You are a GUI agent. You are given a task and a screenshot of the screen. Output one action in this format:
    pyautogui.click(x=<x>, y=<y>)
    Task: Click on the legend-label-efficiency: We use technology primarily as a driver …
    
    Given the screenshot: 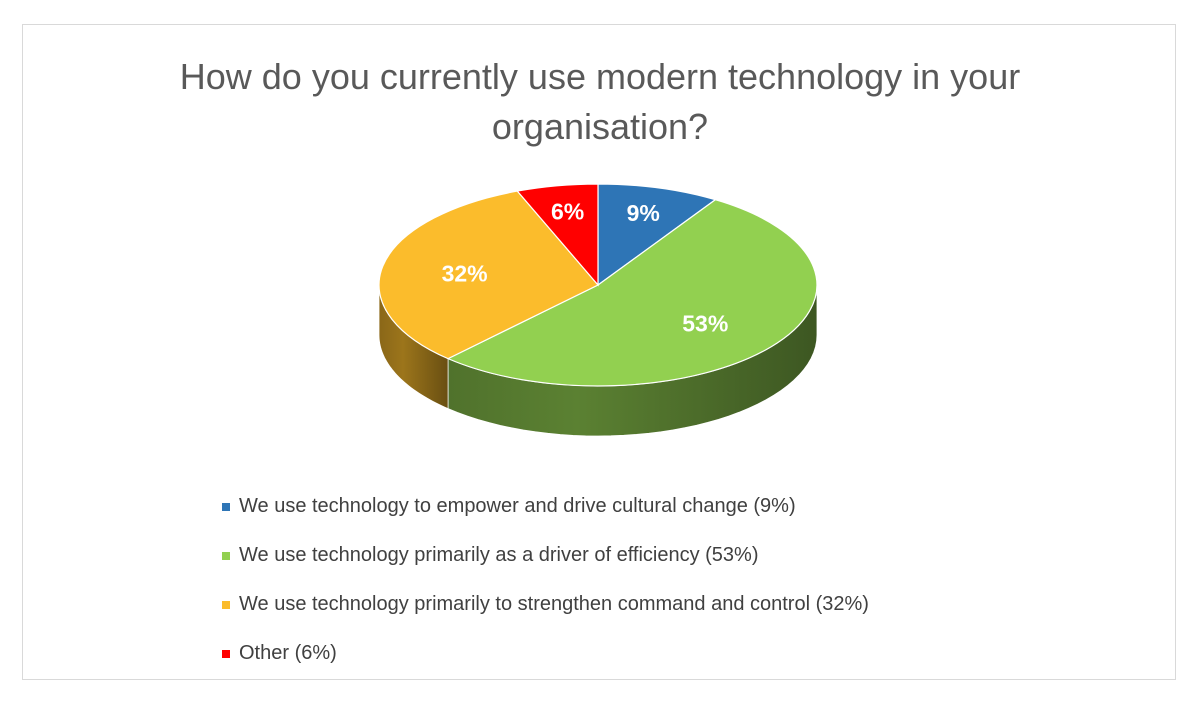 What is the action you would take?
    pyautogui.click(x=499, y=555)
    